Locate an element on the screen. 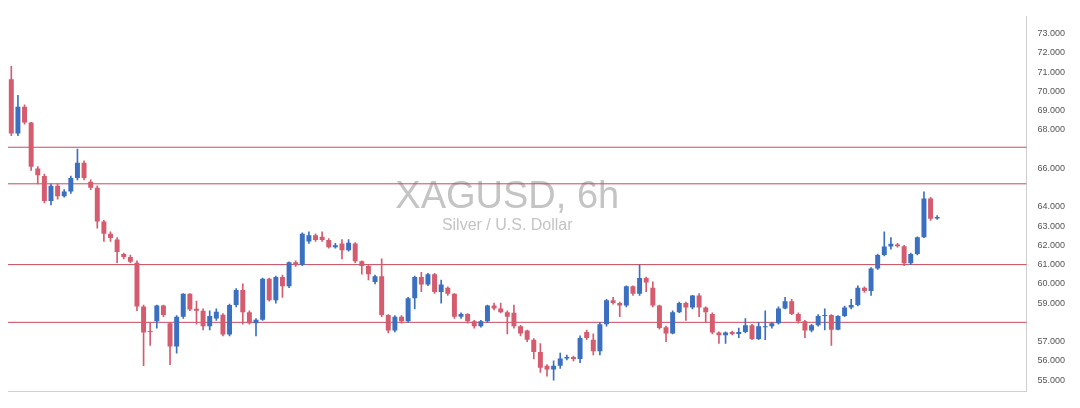 This screenshot has height=408, width=1080. text: XAGUSD, 6h is located at coordinates (507, 195).